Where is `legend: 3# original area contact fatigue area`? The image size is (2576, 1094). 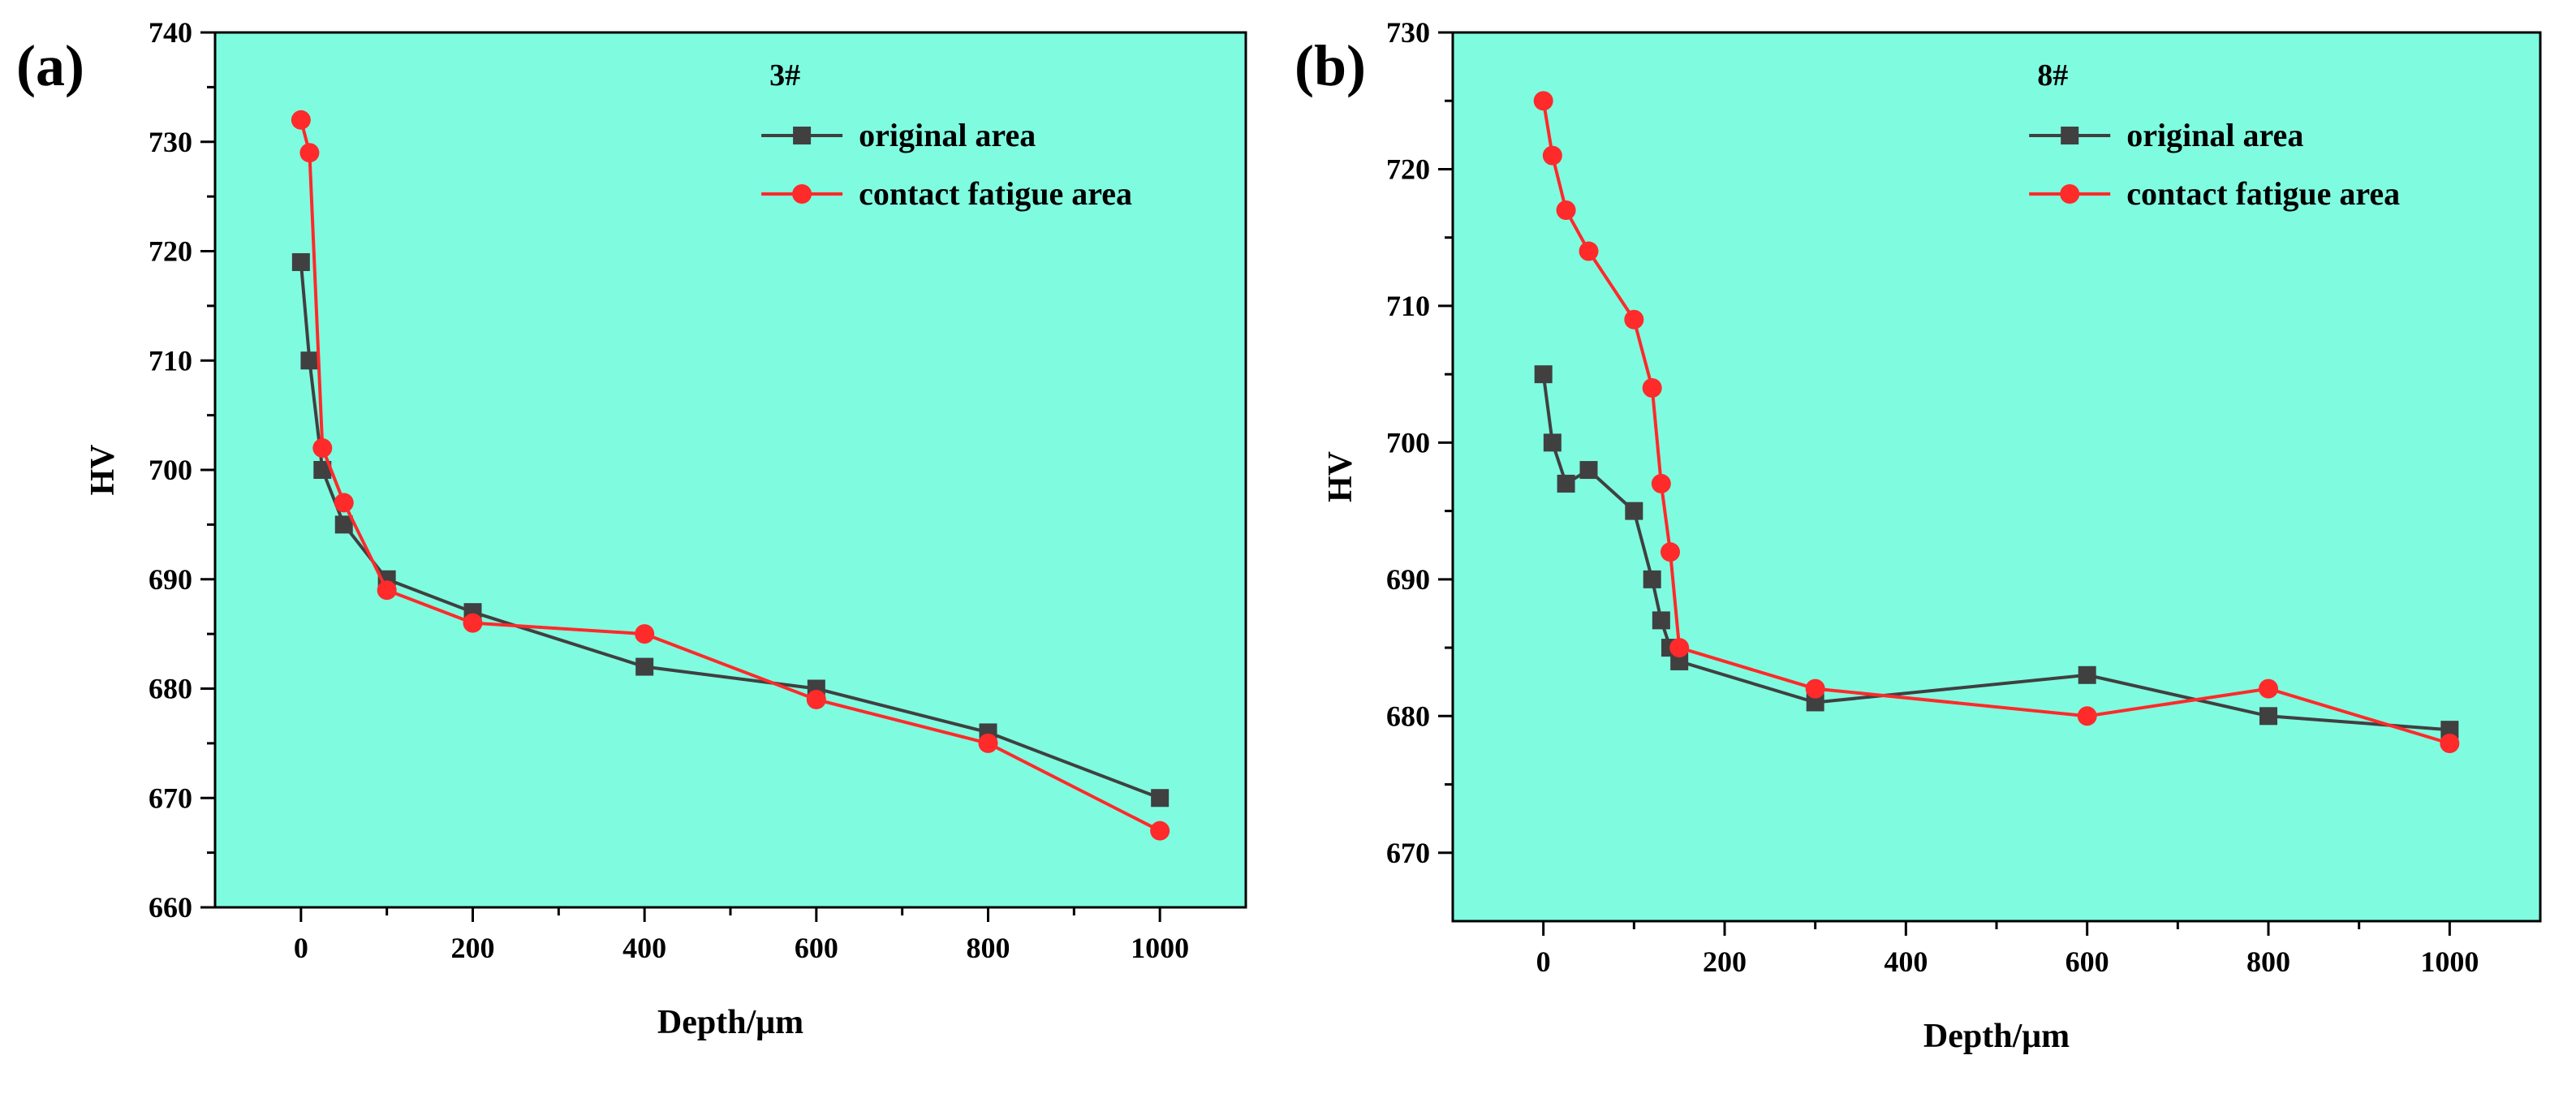 legend: 3# original area contact fatigue area is located at coordinates (947, 135).